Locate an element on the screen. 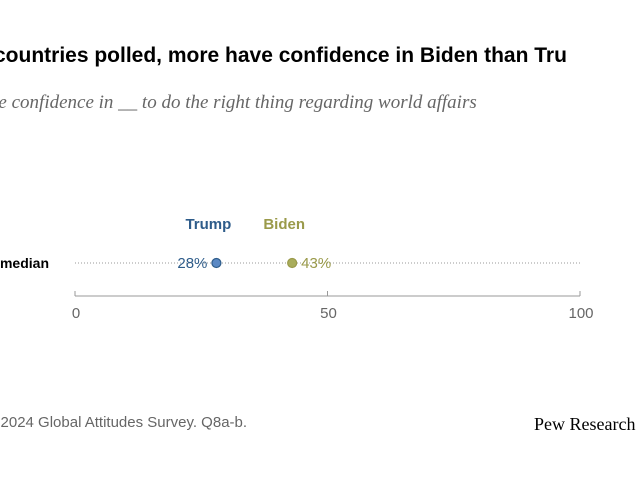  x-axis-tick-label: 100 is located at coordinates (580, 313).